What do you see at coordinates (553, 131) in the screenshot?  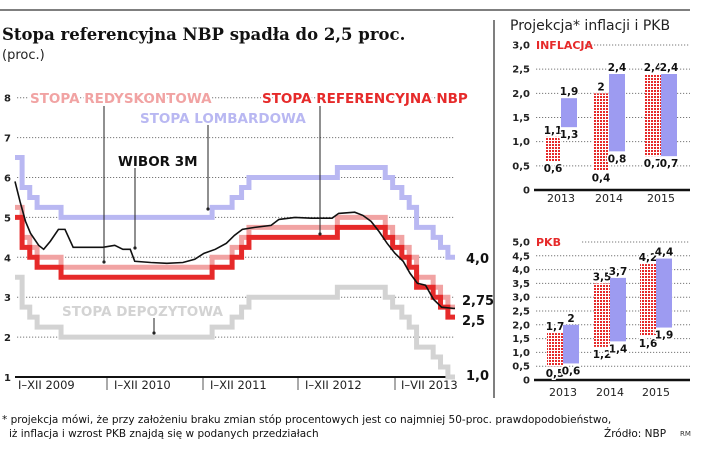 I see `bar-high-label: 1,1` at bounding box center [553, 131].